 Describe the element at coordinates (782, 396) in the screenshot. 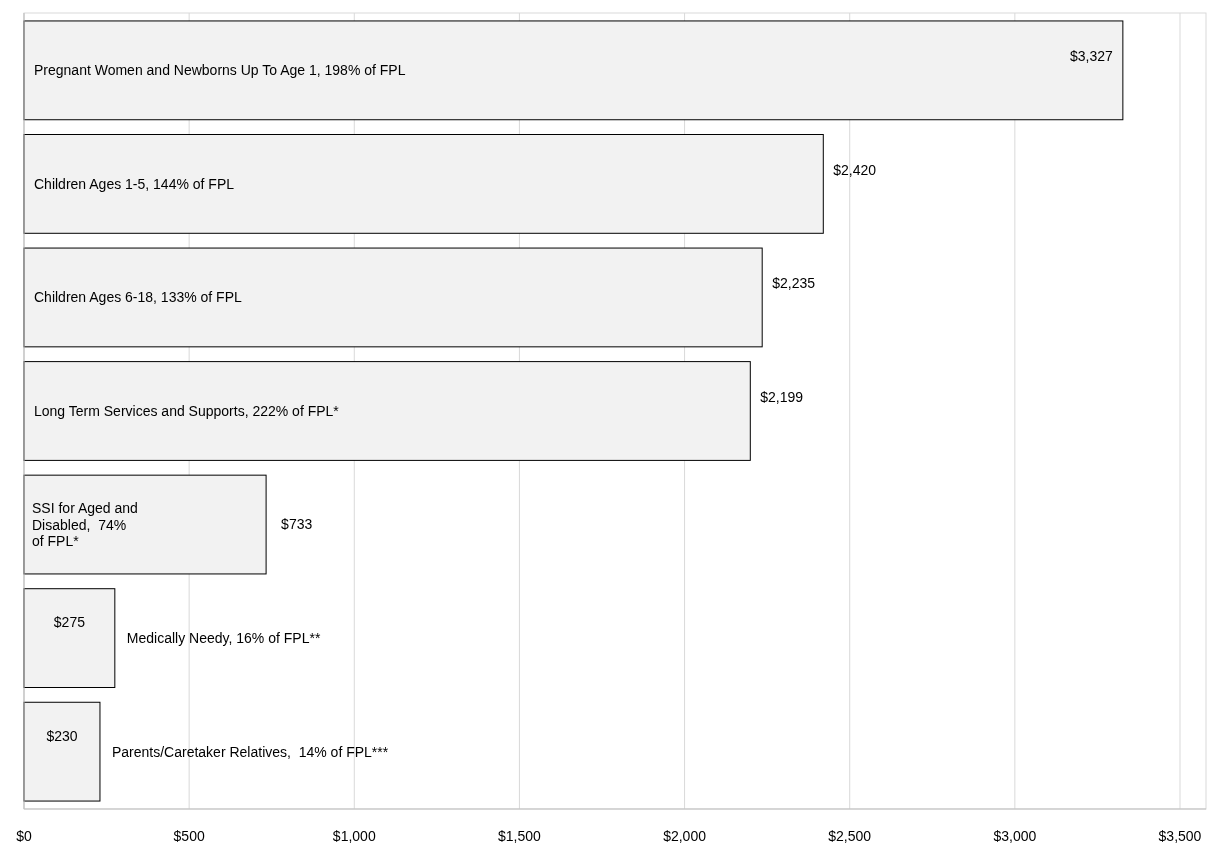

I see `data-label: $2,199` at that location.